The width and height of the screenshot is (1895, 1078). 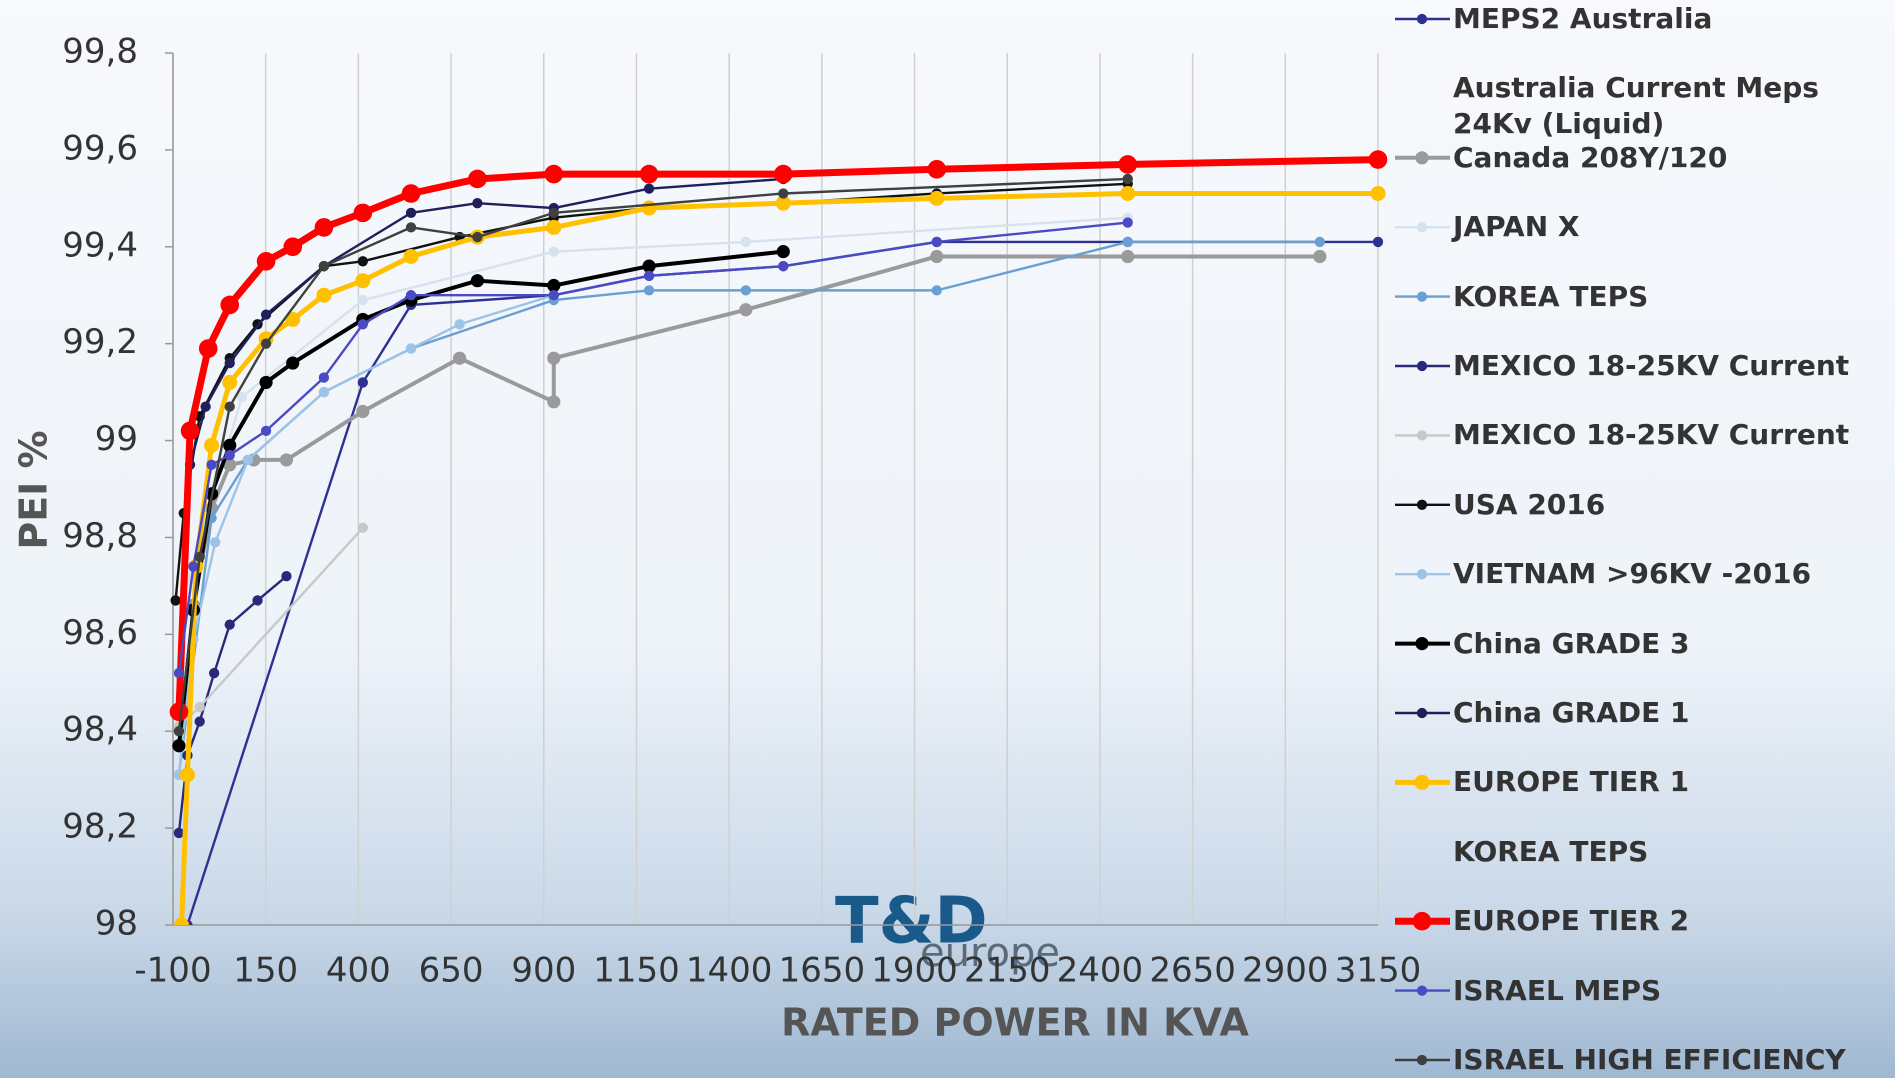 I want to click on legend-label: China GRADE 3, so click(x=1571, y=643).